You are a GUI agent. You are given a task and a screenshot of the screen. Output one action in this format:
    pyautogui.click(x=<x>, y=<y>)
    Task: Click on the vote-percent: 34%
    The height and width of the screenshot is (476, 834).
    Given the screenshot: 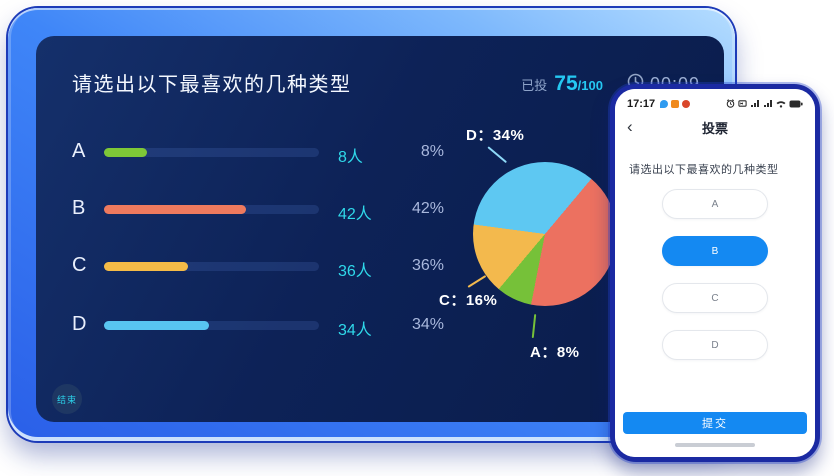 What is the action you would take?
    pyautogui.click(x=427, y=324)
    